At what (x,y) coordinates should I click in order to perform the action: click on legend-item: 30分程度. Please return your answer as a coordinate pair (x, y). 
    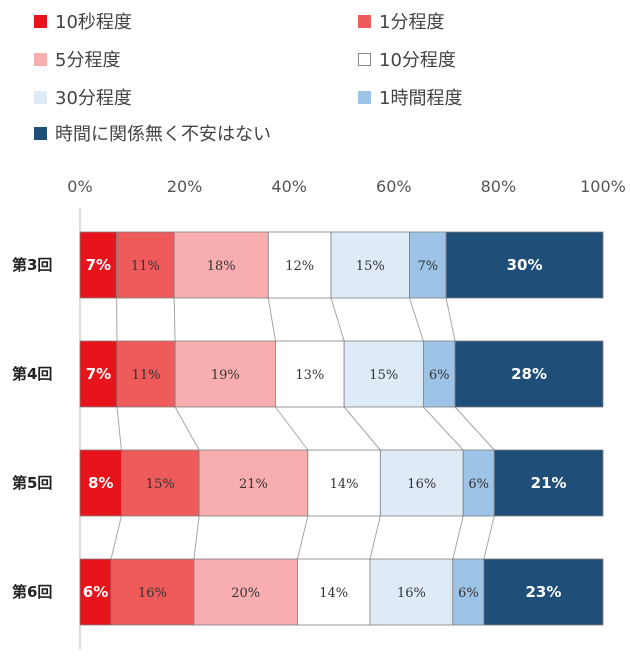
    Looking at the image, I should click on (83, 97).